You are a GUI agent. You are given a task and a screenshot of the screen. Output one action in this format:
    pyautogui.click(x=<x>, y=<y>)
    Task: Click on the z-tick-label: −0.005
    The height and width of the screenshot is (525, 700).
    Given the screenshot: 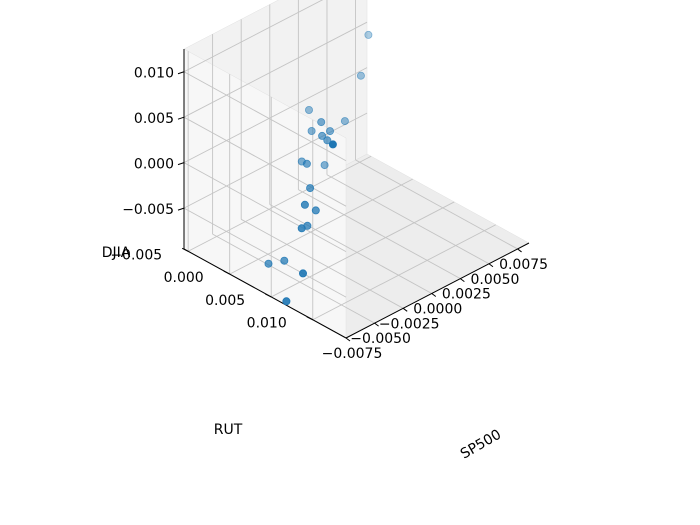 What is the action you would take?
    pyautogui.click(x=148, y=210)
    